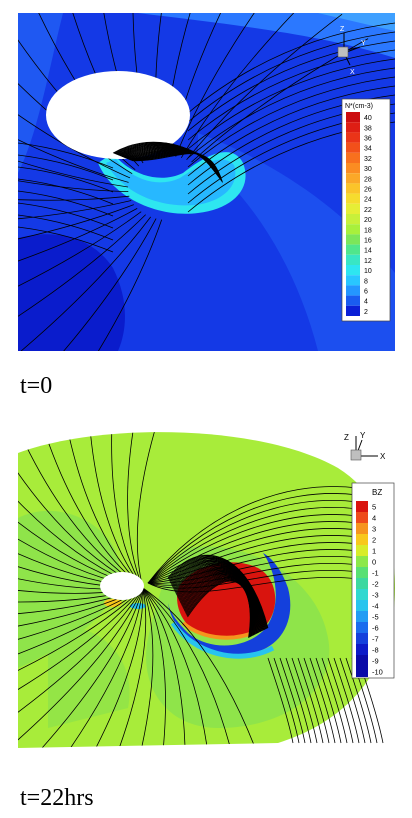  Describe the element at coordinates (374, 562) in the screenshot. I see `legend-tick-label: 0` at that location.